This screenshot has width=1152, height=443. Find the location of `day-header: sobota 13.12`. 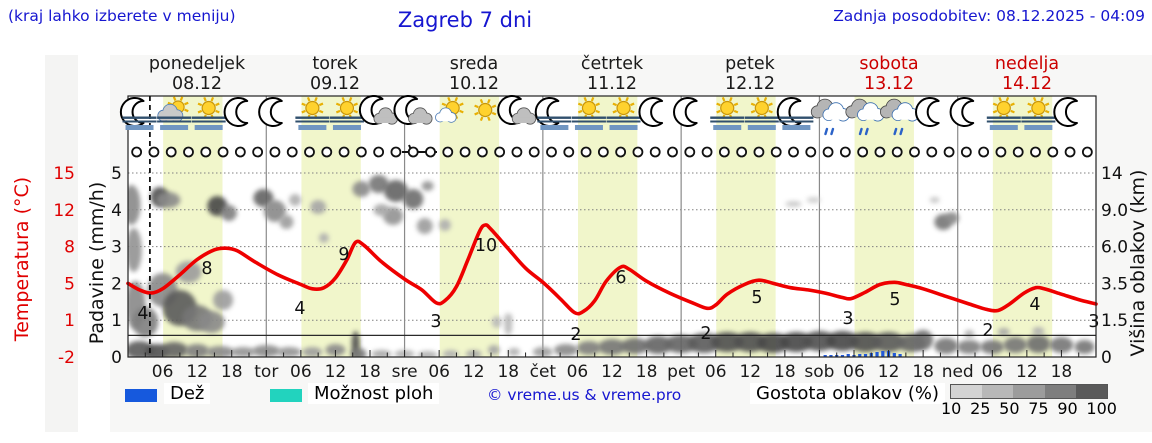

day-header: sobota 13.12 is located at coordinates (889, 74).